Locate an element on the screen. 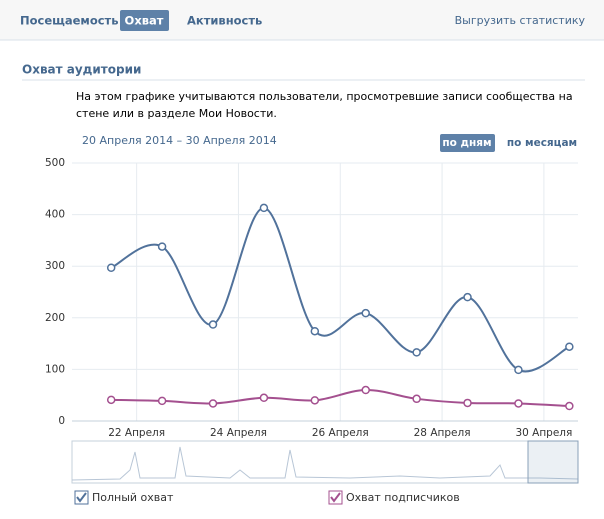 The height and width of the screenshot is (519, 604). legend-label: Полный охват is located at coordinates (133, 497).